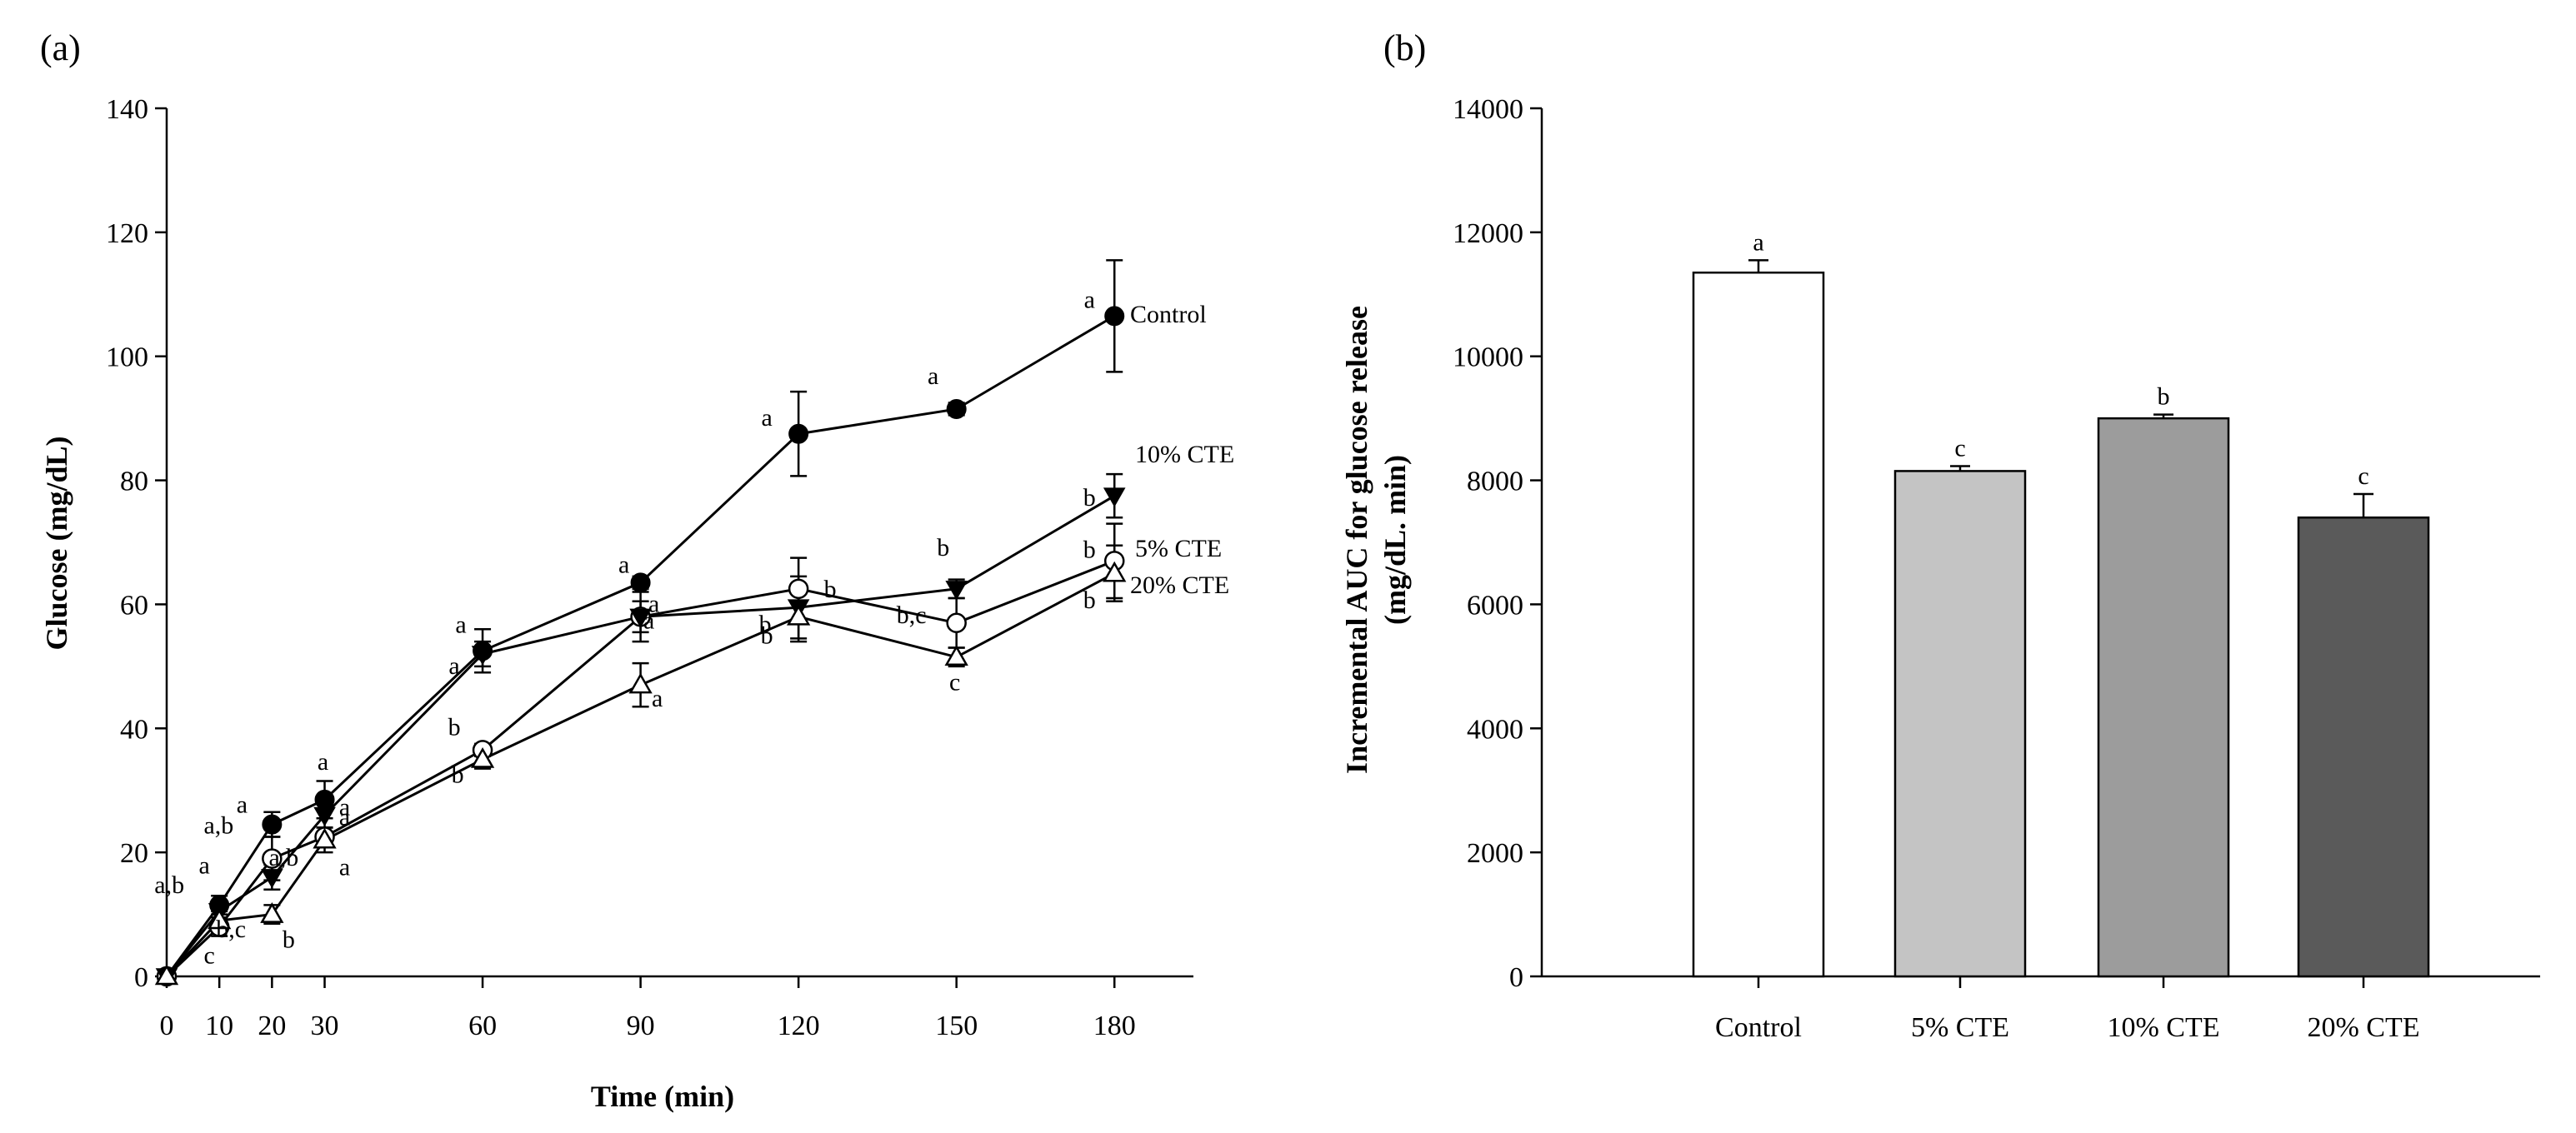 Image resolution: width=2576 pixels, height=1133 pixels. Describe the element at coordinates (127, 233) in the screenshot. I see `y-tick-label-a: 120` at that location.